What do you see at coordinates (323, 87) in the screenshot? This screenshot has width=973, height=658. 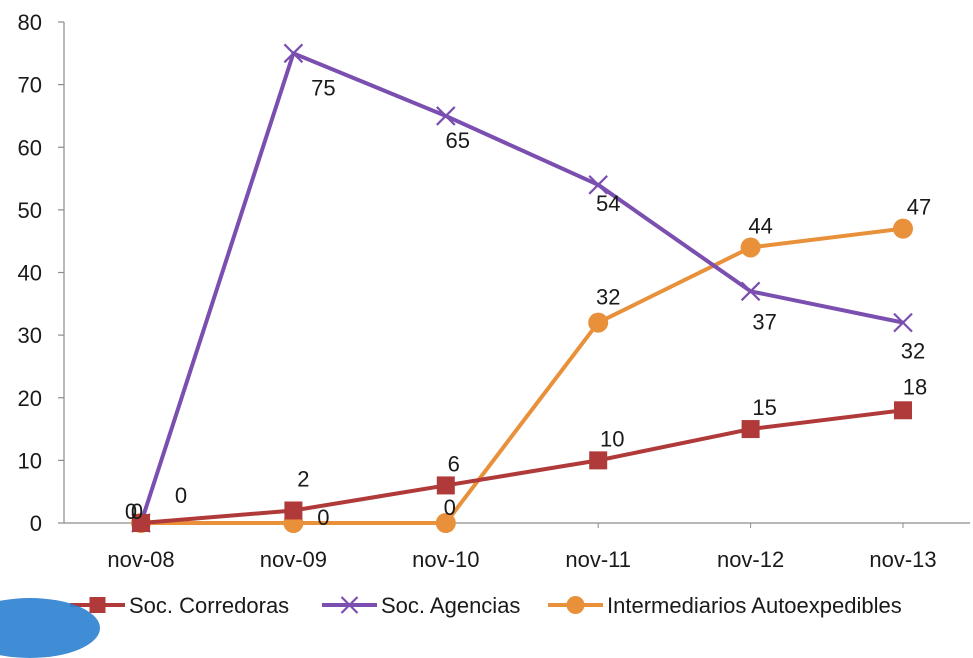 I see `data-label: 75` at bounding box center [323, 87].